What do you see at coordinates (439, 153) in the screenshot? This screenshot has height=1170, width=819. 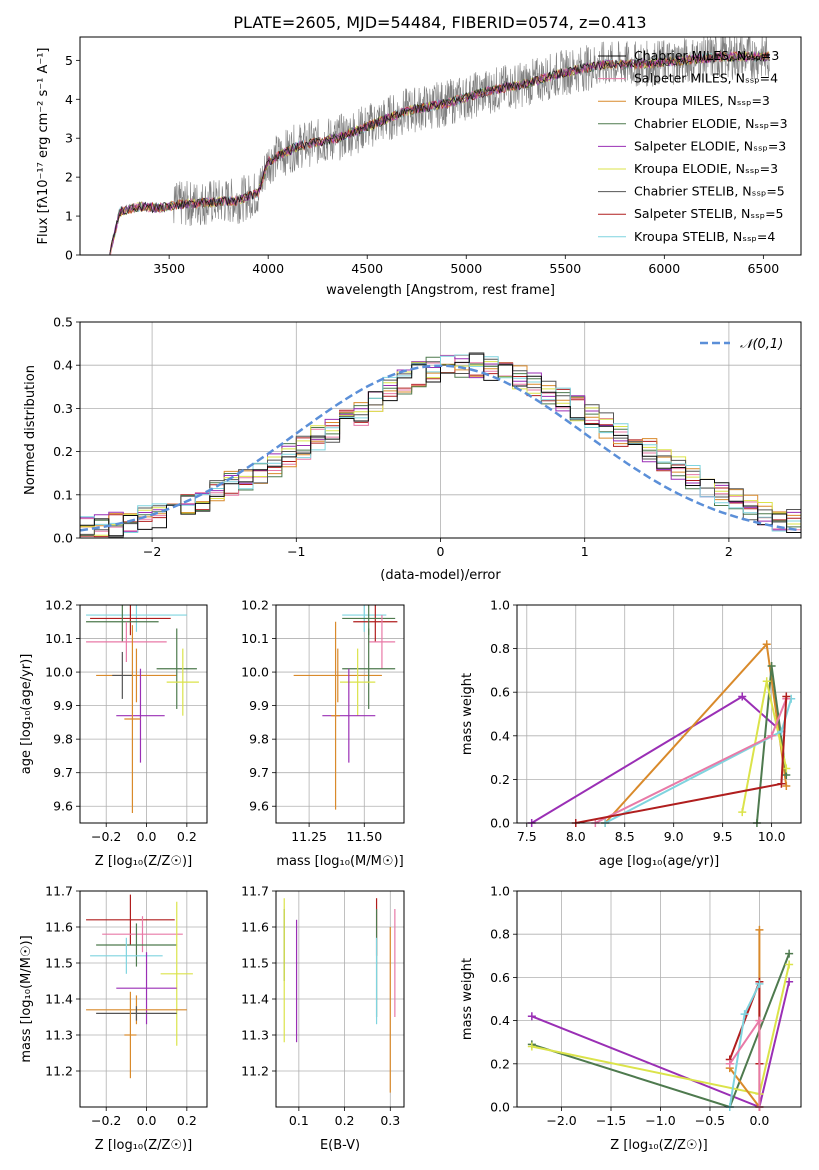 I see `model-spectrum-line` at bounding box center [439, 153].